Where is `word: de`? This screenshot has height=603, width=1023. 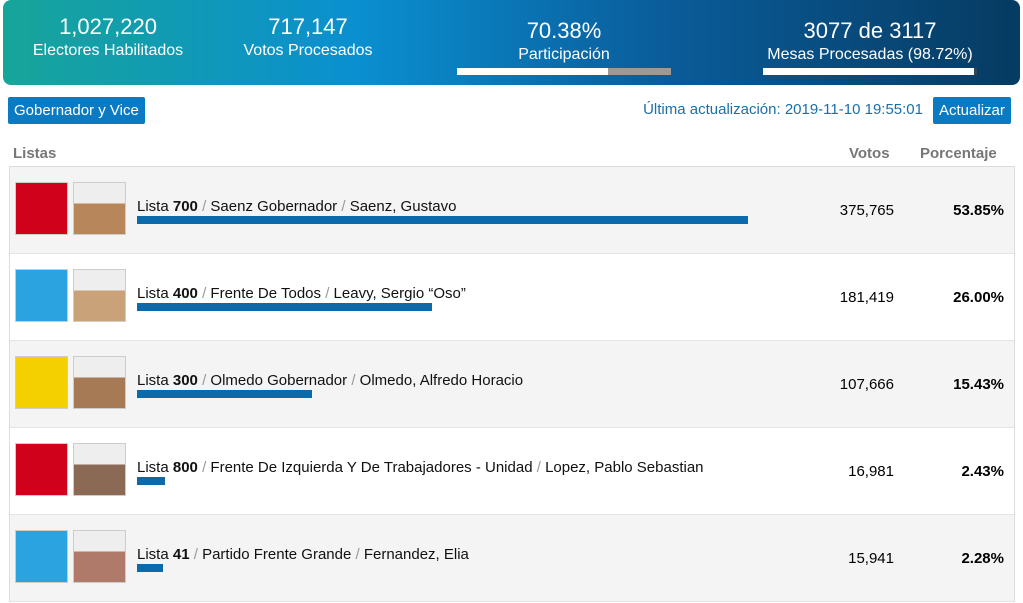
word: de is located at coordinates (871, 30).